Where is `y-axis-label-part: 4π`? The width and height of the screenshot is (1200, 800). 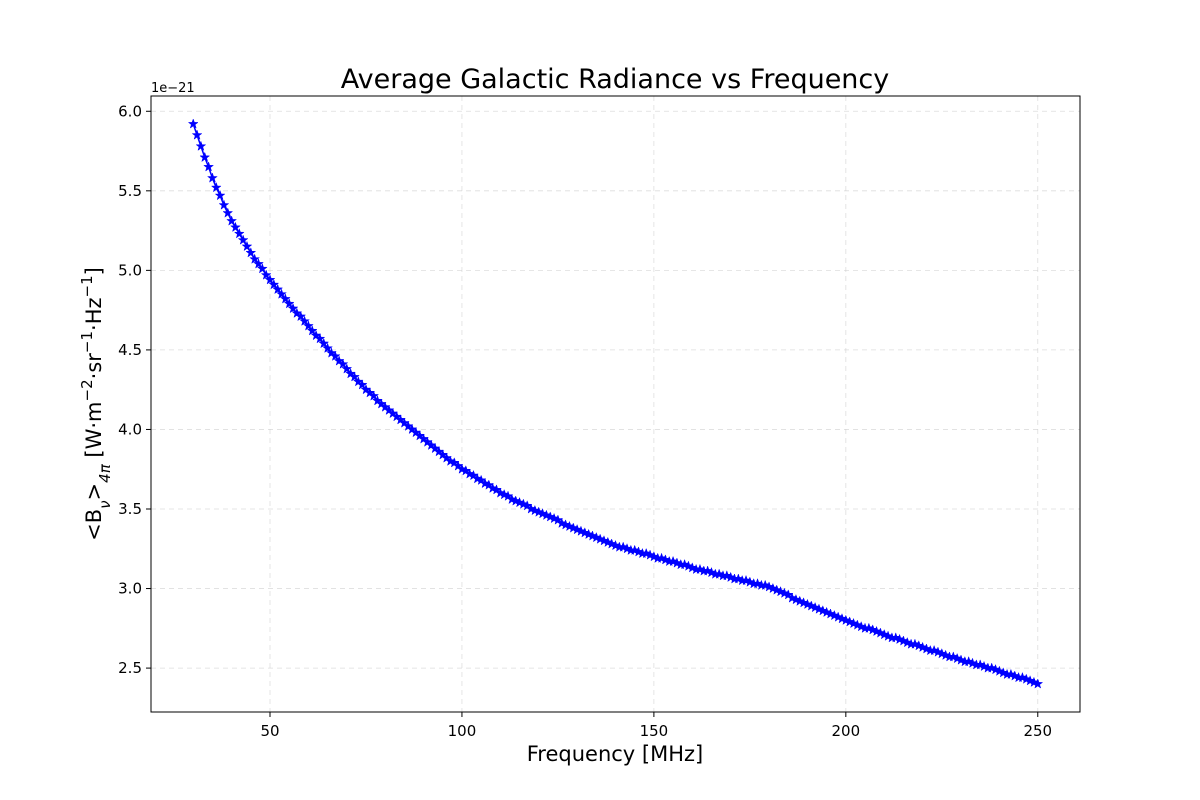
y-axis-label-part: 4π is located at coordinates (105, 473).